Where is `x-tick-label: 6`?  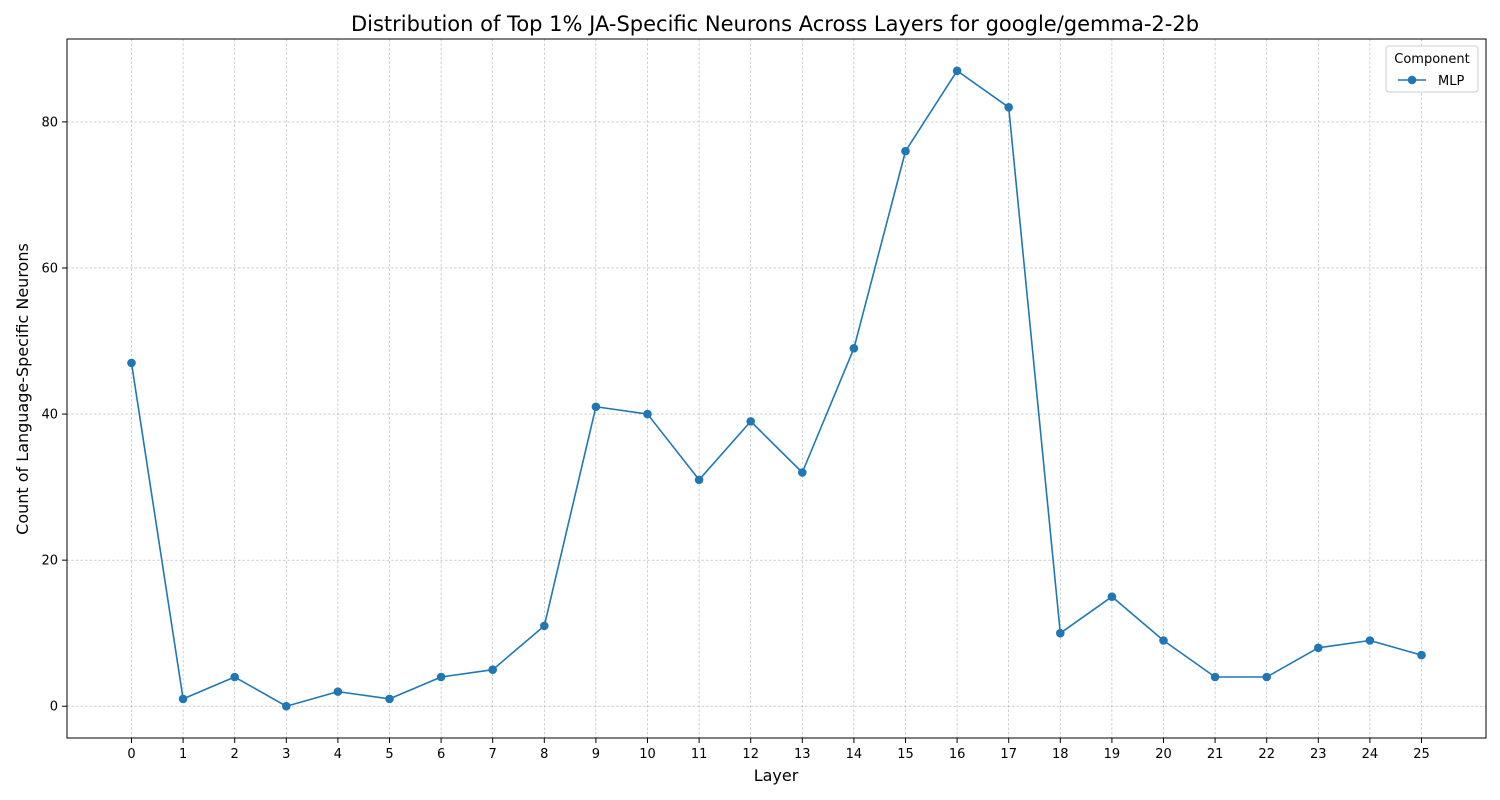
x-tick-label: 6 is located at coordinates (441, 754).